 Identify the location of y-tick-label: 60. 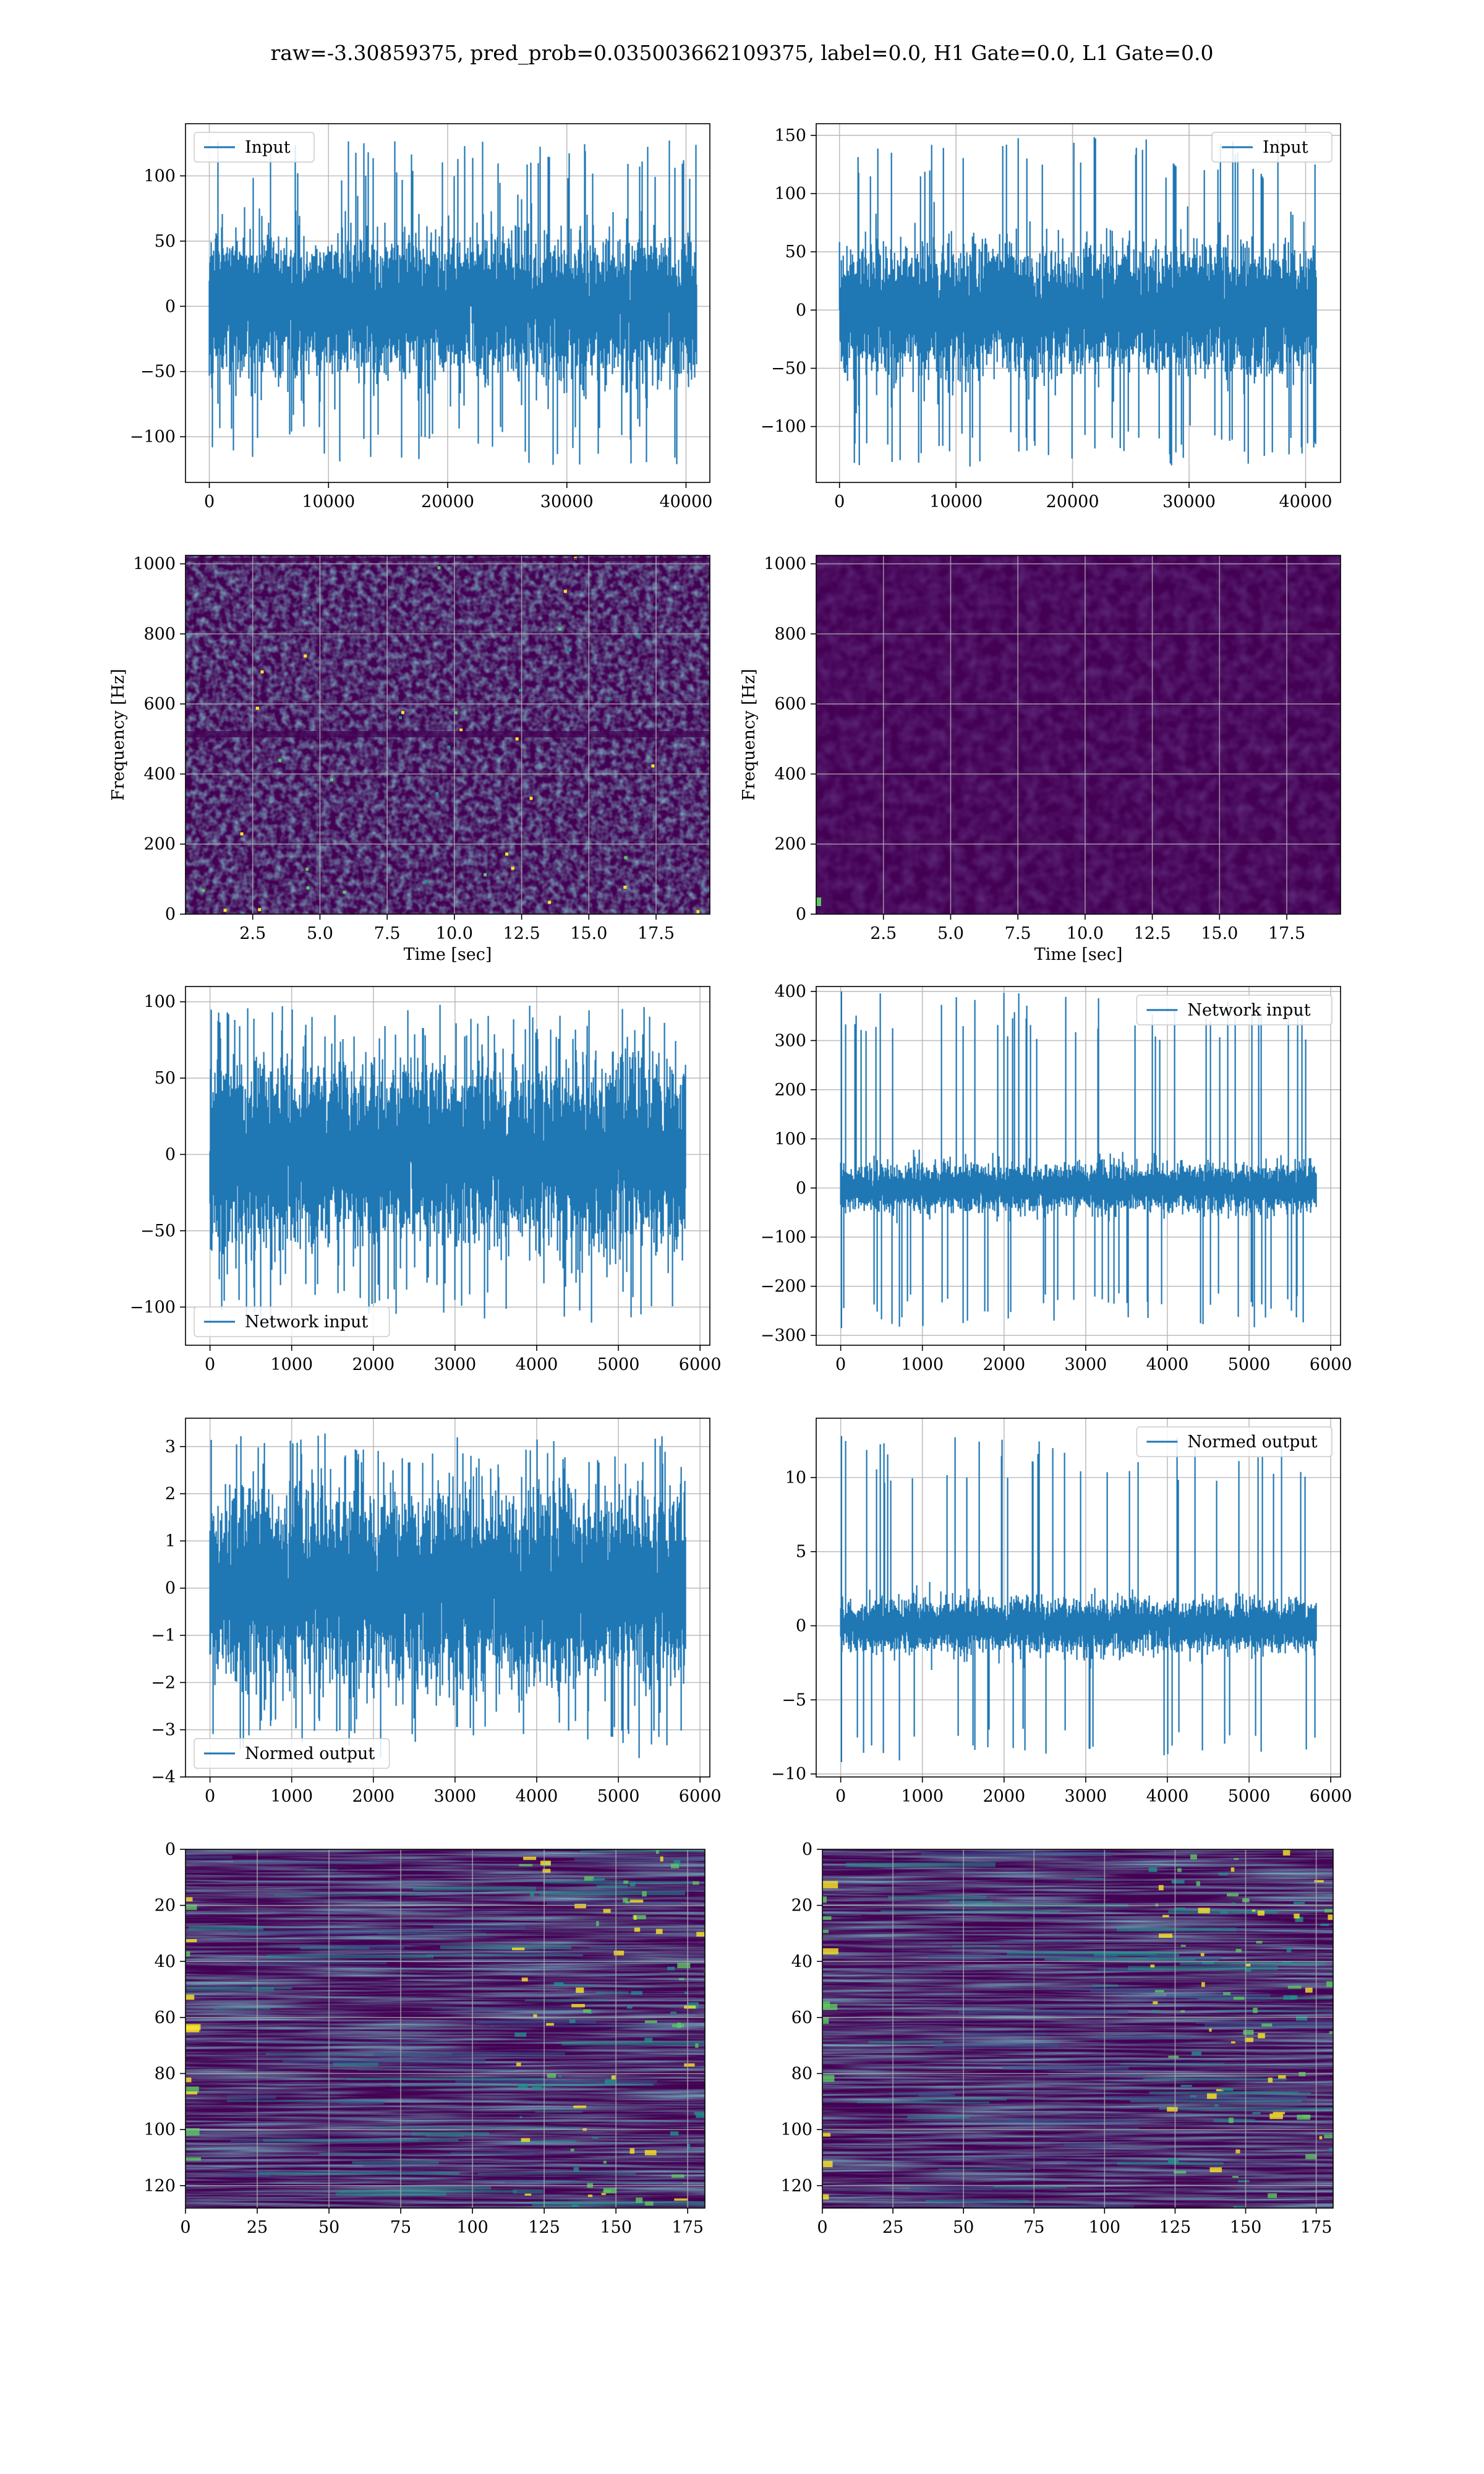
(801, 2018).